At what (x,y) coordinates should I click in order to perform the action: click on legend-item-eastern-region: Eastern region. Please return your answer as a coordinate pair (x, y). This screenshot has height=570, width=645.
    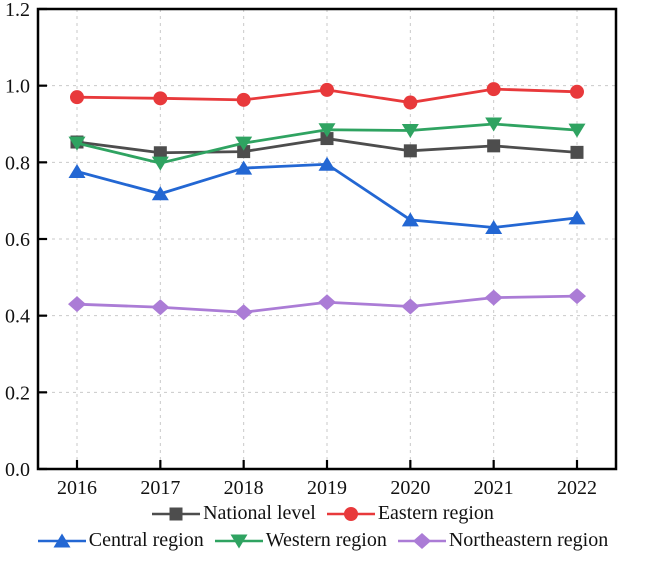
    Looking at the image, I should click on (410, 513).